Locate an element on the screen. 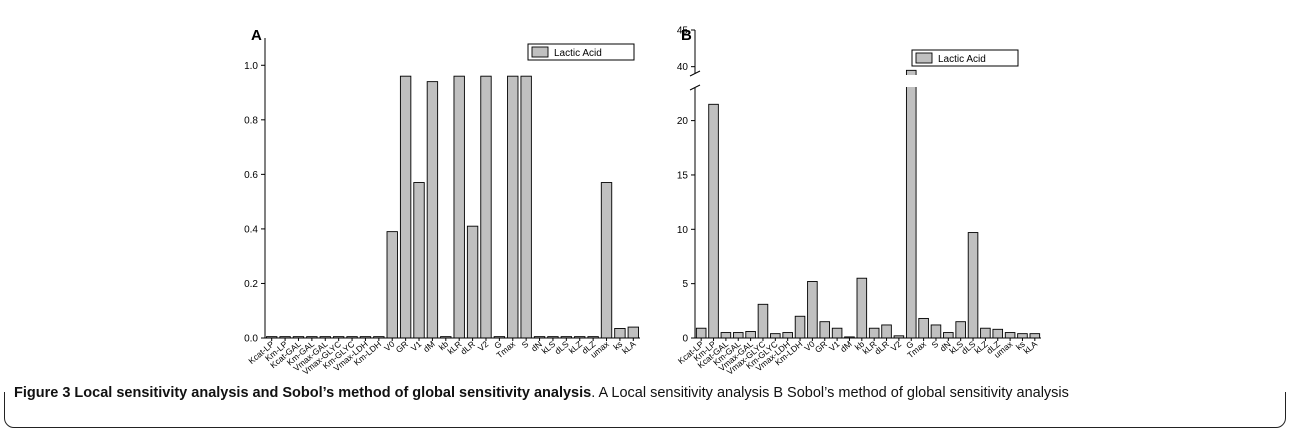 The height and width of the screenshot is (437, 1292). bar-kb is located at coordinates (862, 308).